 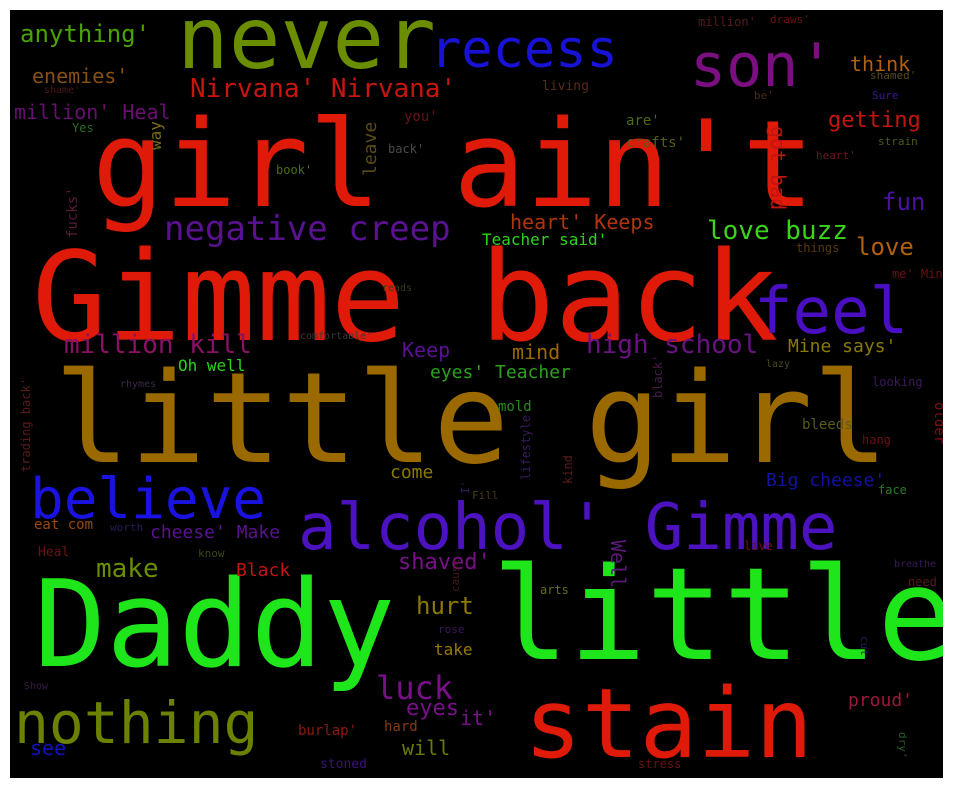 What do you see at coordinates (478, 718) in the screenshot?
I see `word-it: it'` at bounding box center [478, 718].